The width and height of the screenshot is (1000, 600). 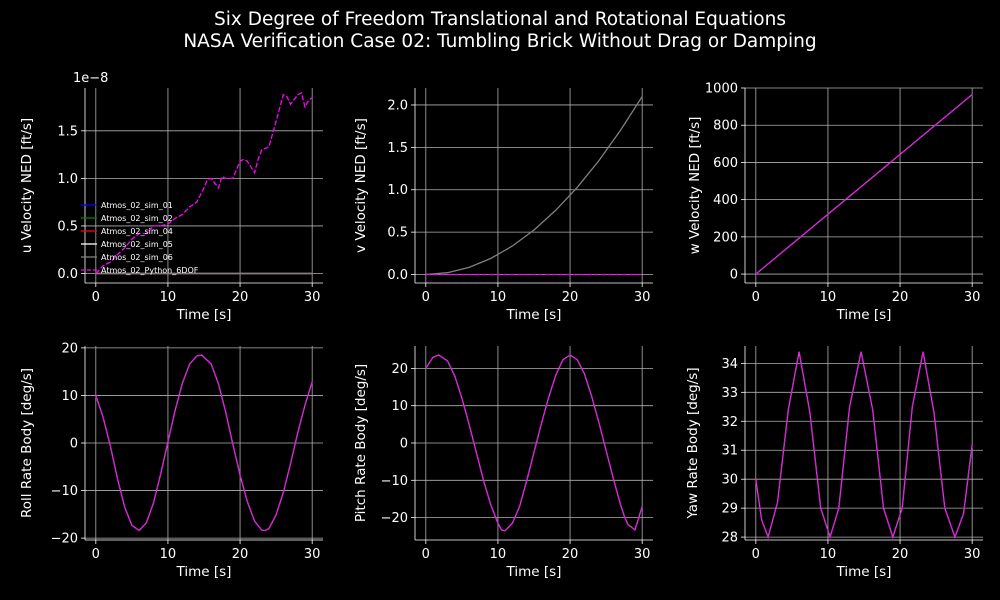 What do you see at coordinates (725, 200) in the screenshot?
I see `y-tick-label: 400` at bounding box center [725, 200].